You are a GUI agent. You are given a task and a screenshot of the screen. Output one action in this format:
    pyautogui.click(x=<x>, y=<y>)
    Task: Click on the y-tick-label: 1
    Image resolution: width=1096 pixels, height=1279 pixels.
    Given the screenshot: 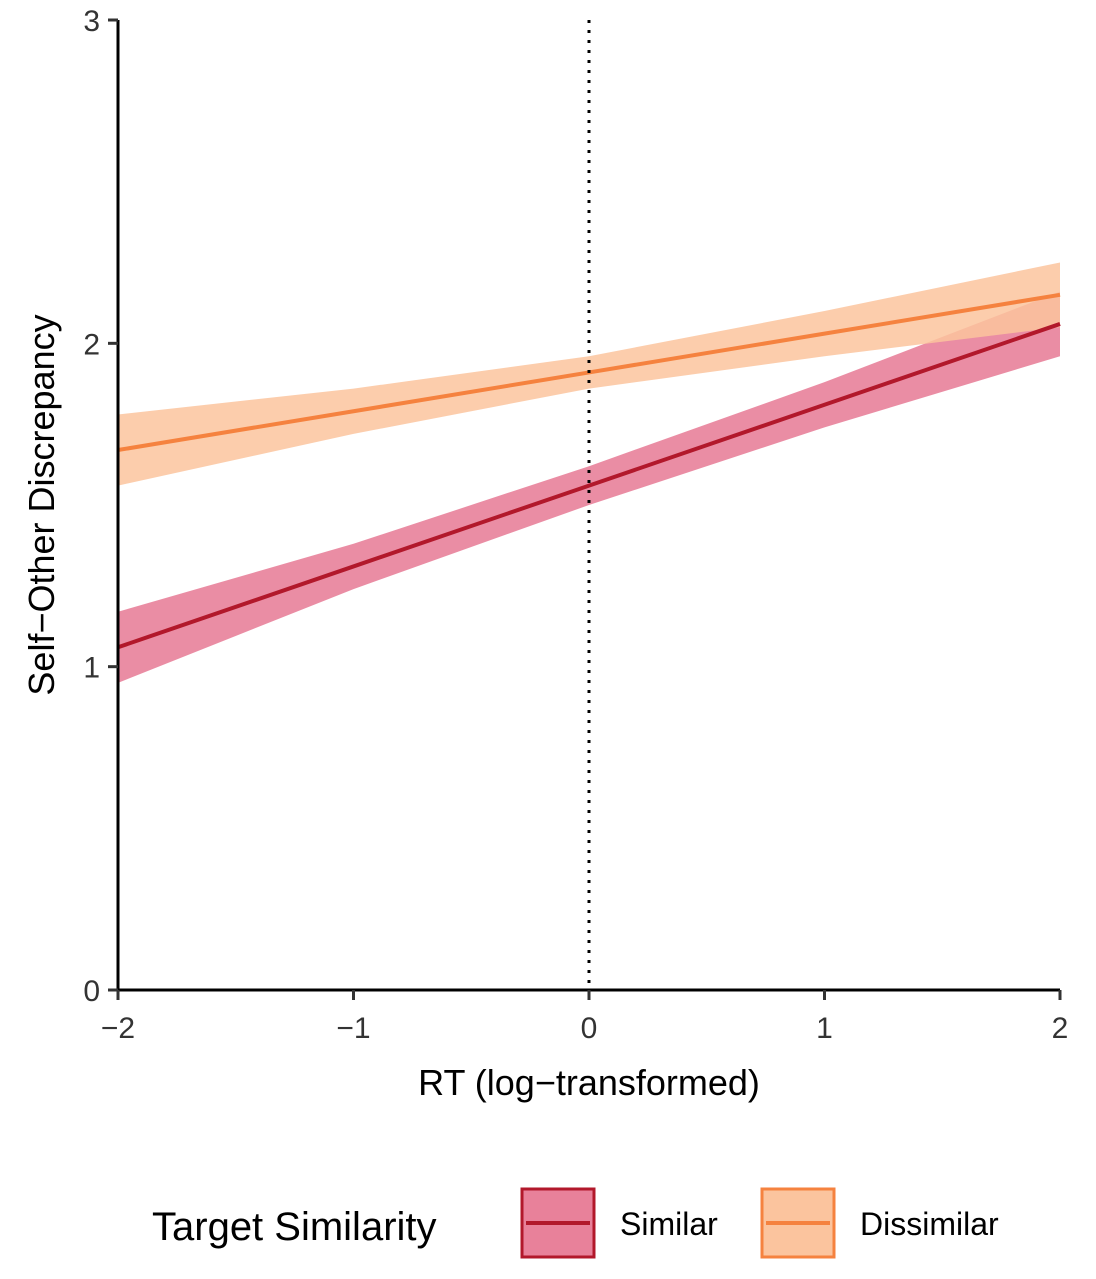 What is the action you would take?
    pyautogui.click(x=91, y=668)
    